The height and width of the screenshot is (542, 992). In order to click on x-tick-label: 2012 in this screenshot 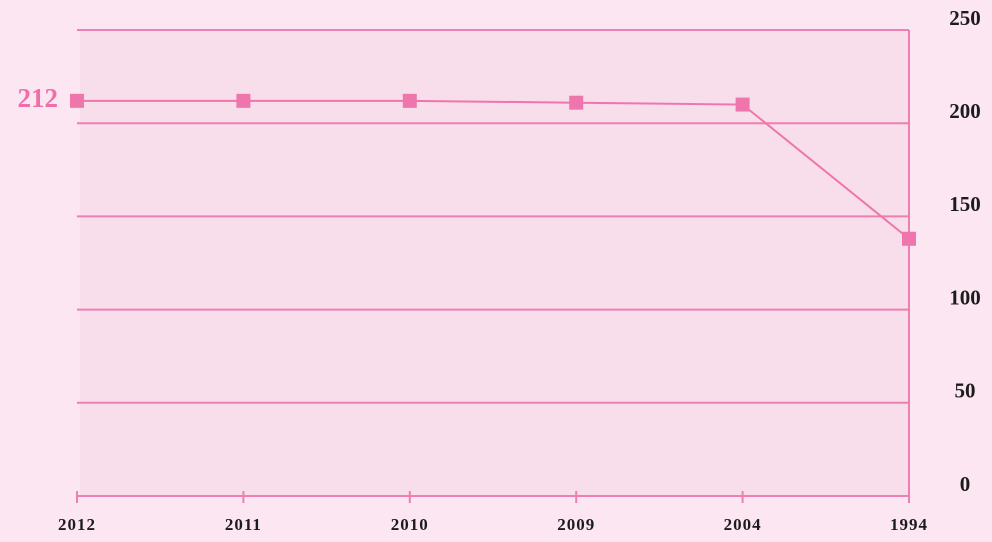, I will do `click(77, 524)`.